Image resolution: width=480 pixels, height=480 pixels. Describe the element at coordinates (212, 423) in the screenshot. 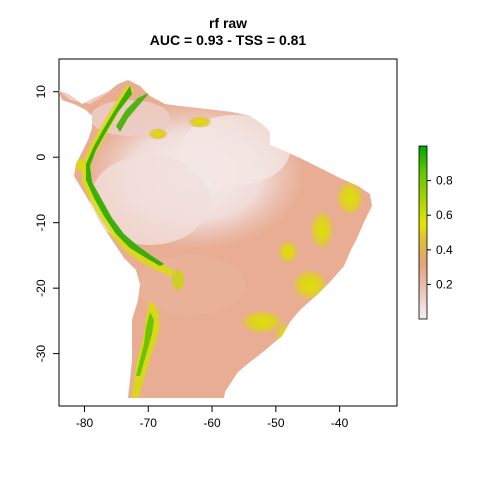

I see `x-tick-label: -60` at that location.